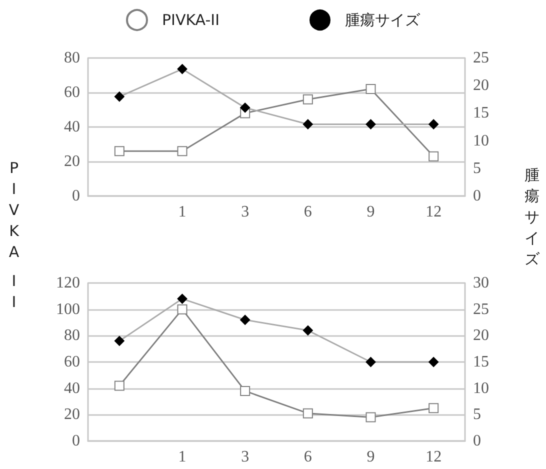 The width and height of the screenshot is (546, 469). Describe the element at coordinates (68, 283) in the screenshot. I see `y-tick-label: 120` at that location.